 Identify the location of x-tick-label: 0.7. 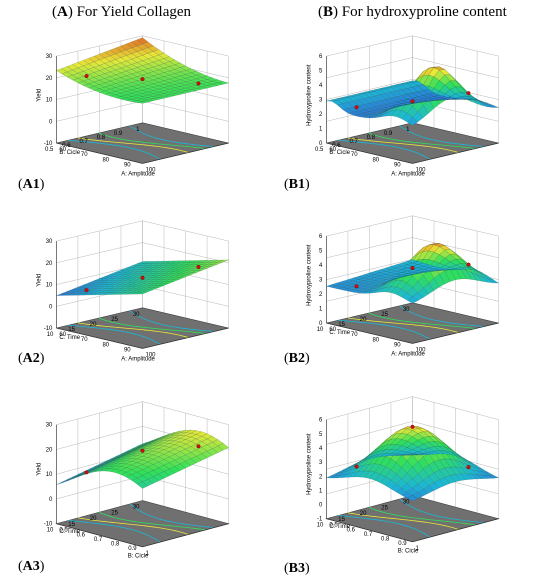
(368, 535).